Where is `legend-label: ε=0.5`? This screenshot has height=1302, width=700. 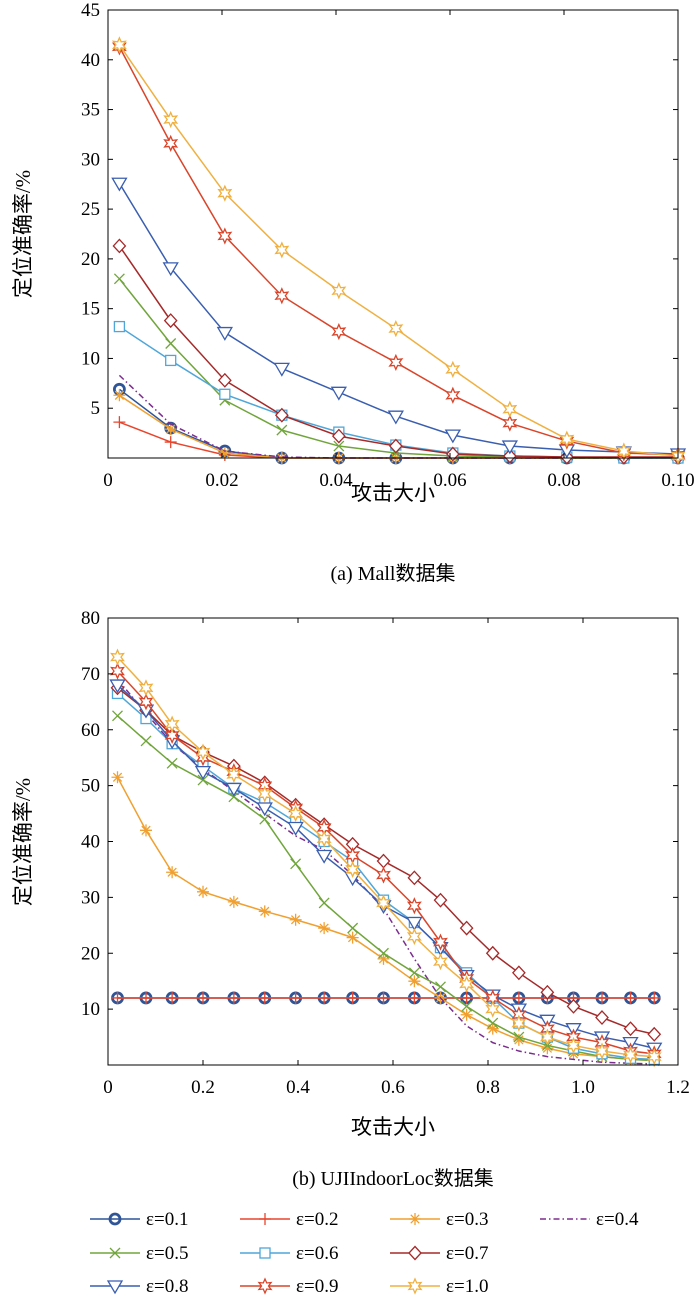 legend-label: ε=0.5 is located at coordinates (167, 1253).